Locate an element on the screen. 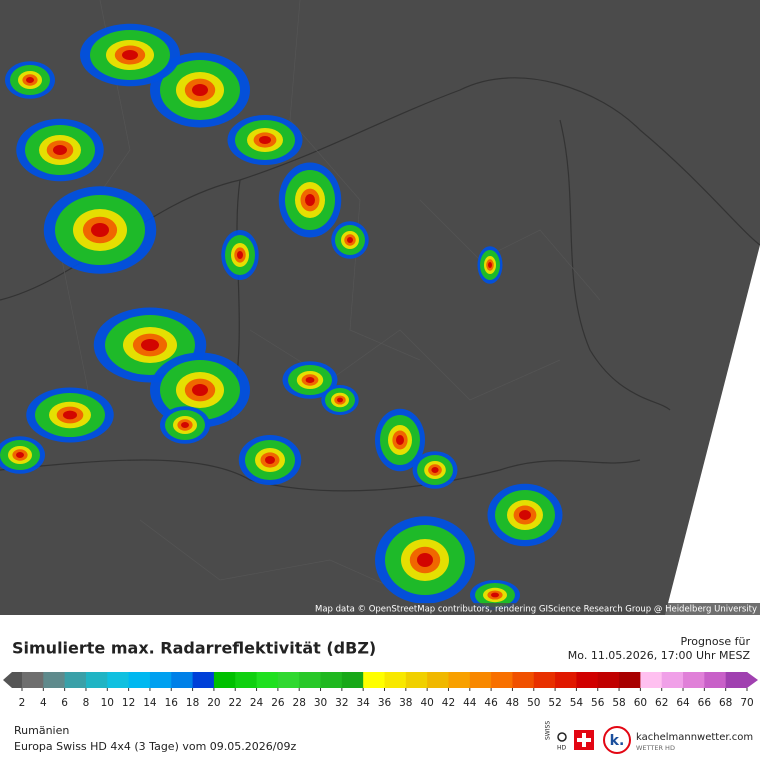 Image resolution: width=760 pixels, height=764 pixels. tick-label: 18 is located at coordinates (192, 703).